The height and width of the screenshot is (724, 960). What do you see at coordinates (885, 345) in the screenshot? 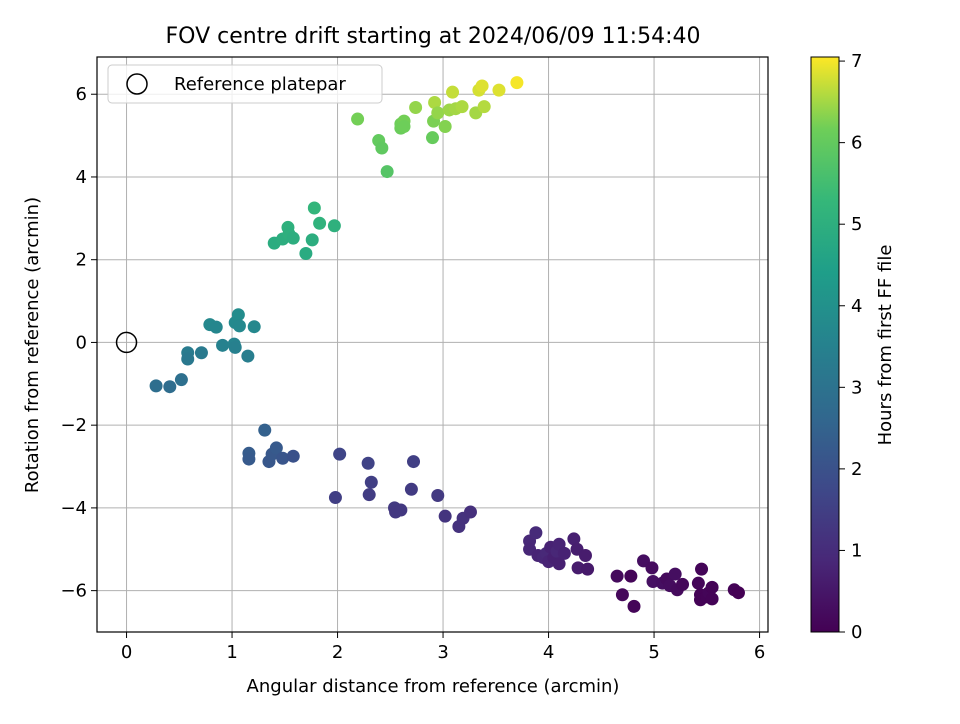
I see `colorbar-label: Hours from first FF file` at bounding box center [885, 345].